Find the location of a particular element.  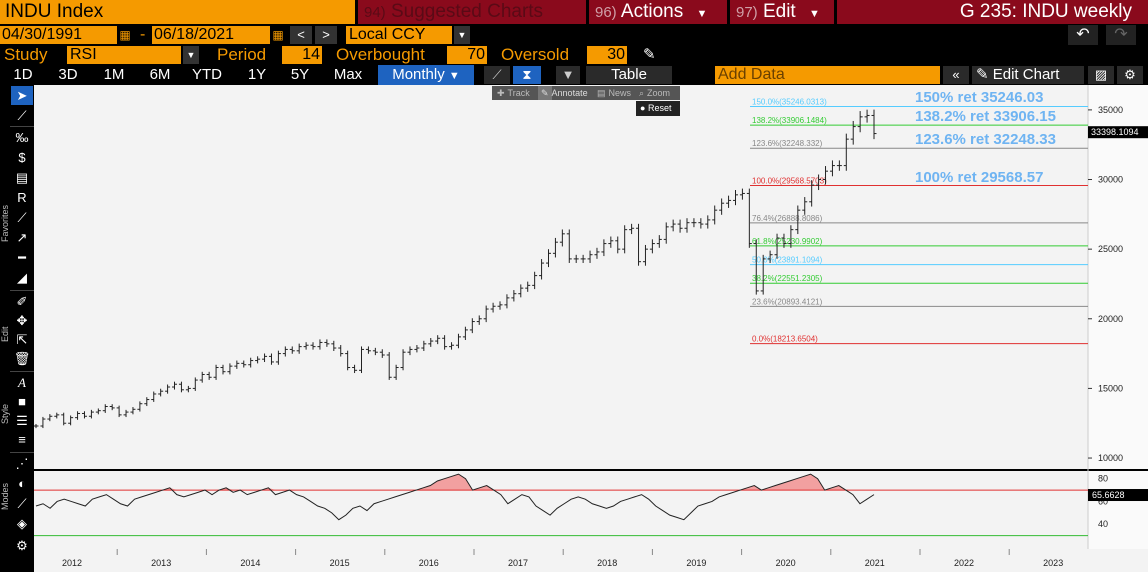

timeframe-1y: 1Y is located at coordinates (257, 74).